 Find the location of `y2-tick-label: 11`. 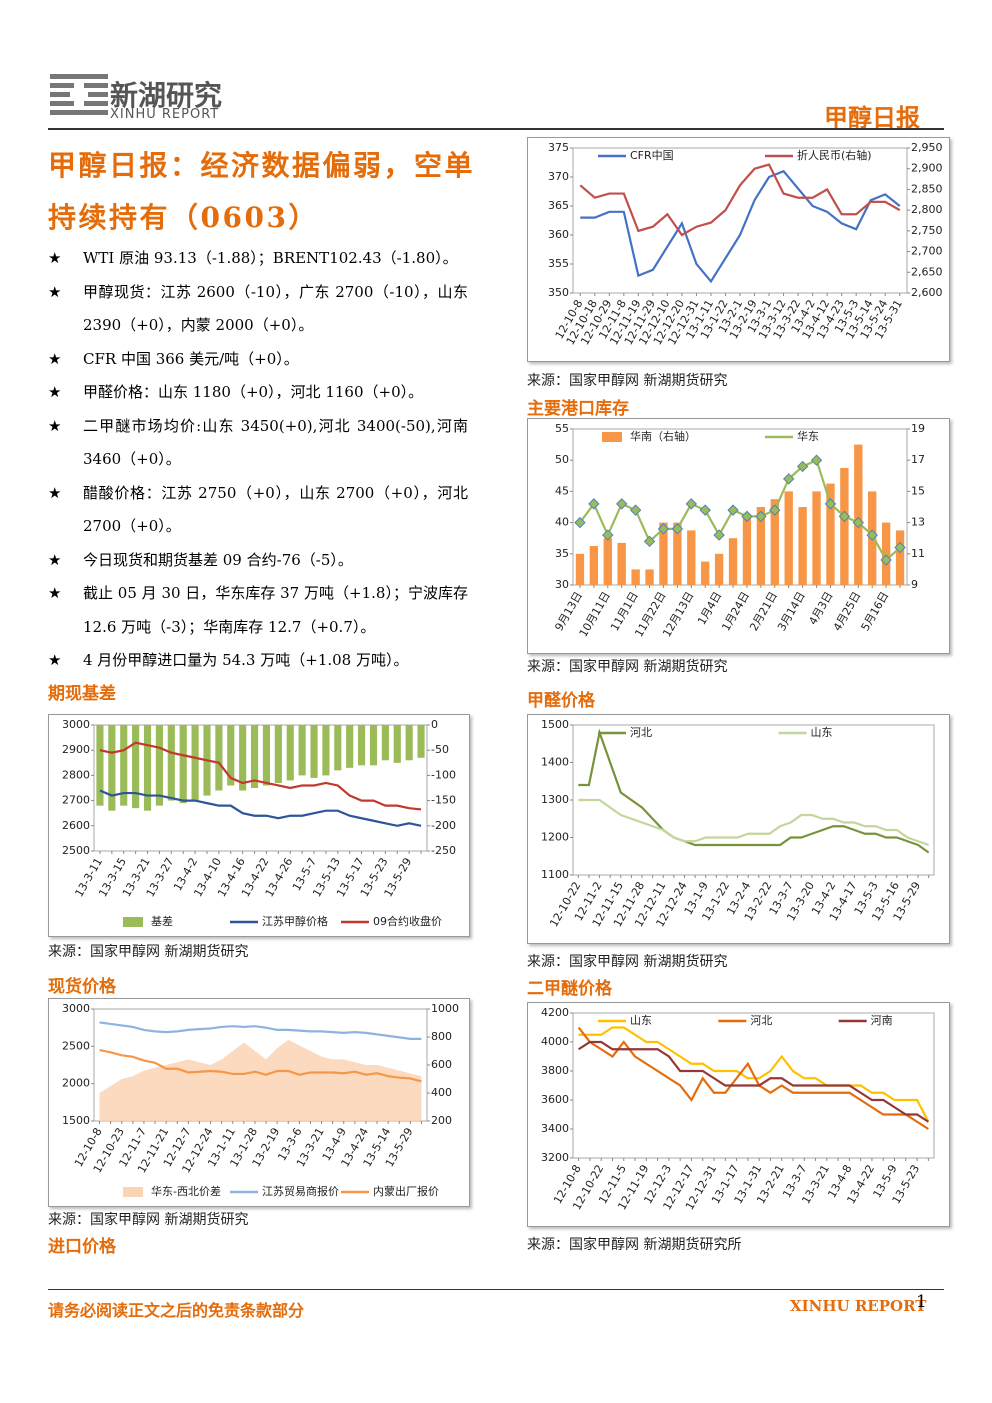

y2-tick-label: 11 is located at coordinates (918, 553).